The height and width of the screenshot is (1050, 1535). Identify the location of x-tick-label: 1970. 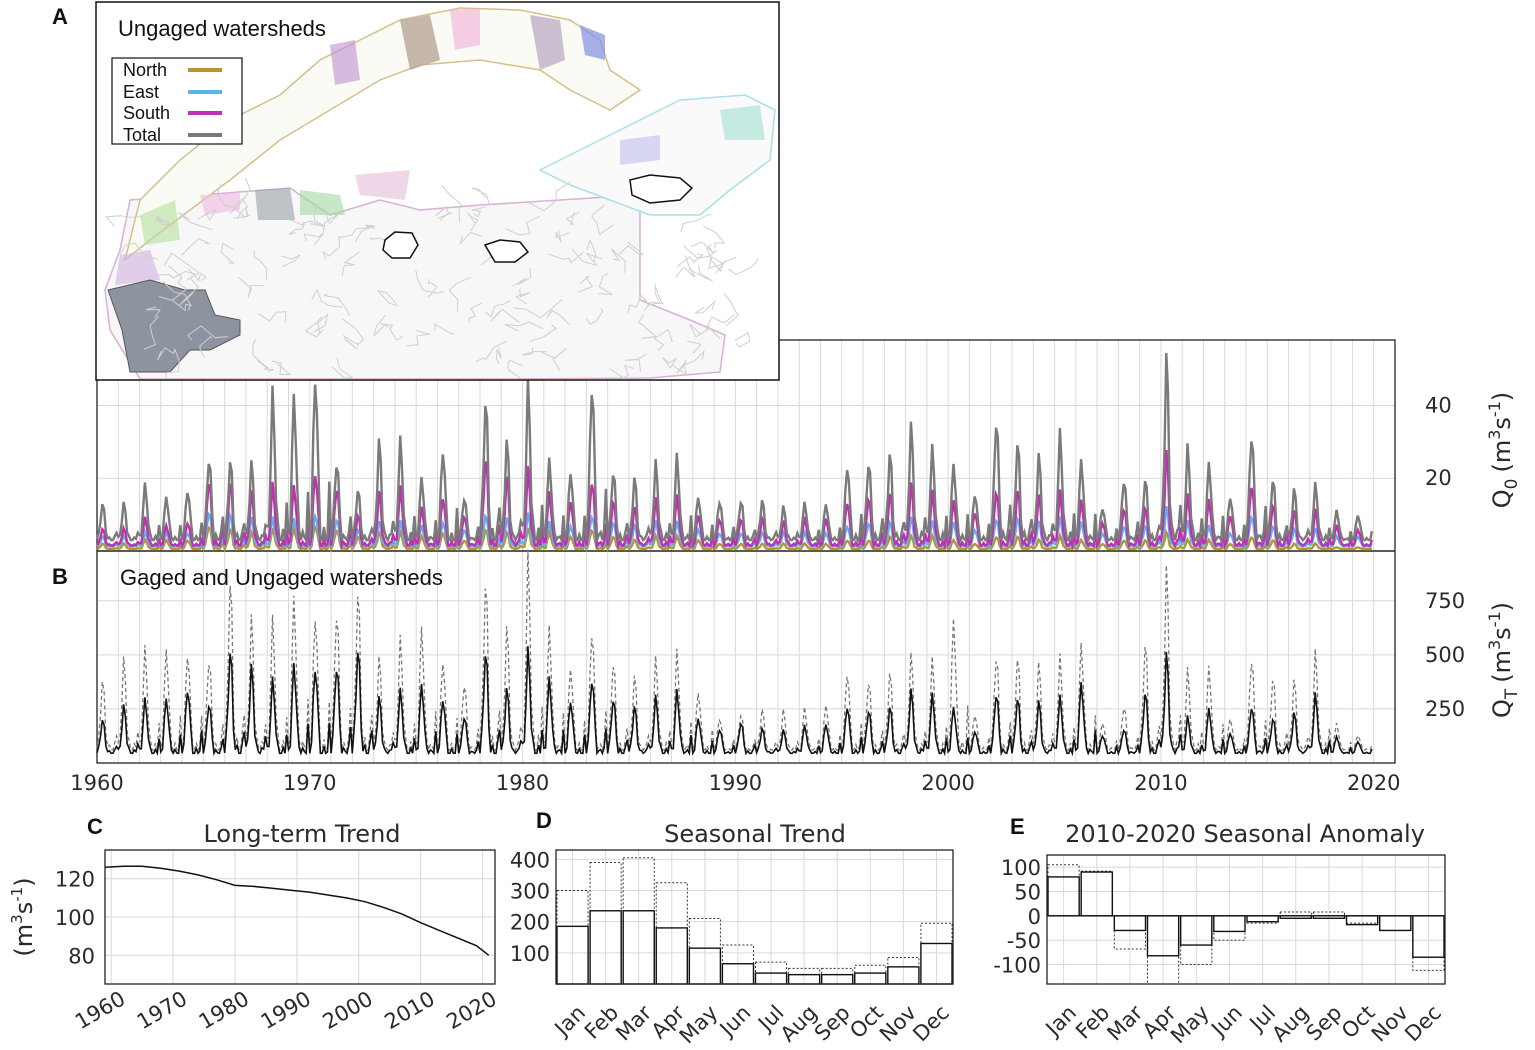
(162, 1011).